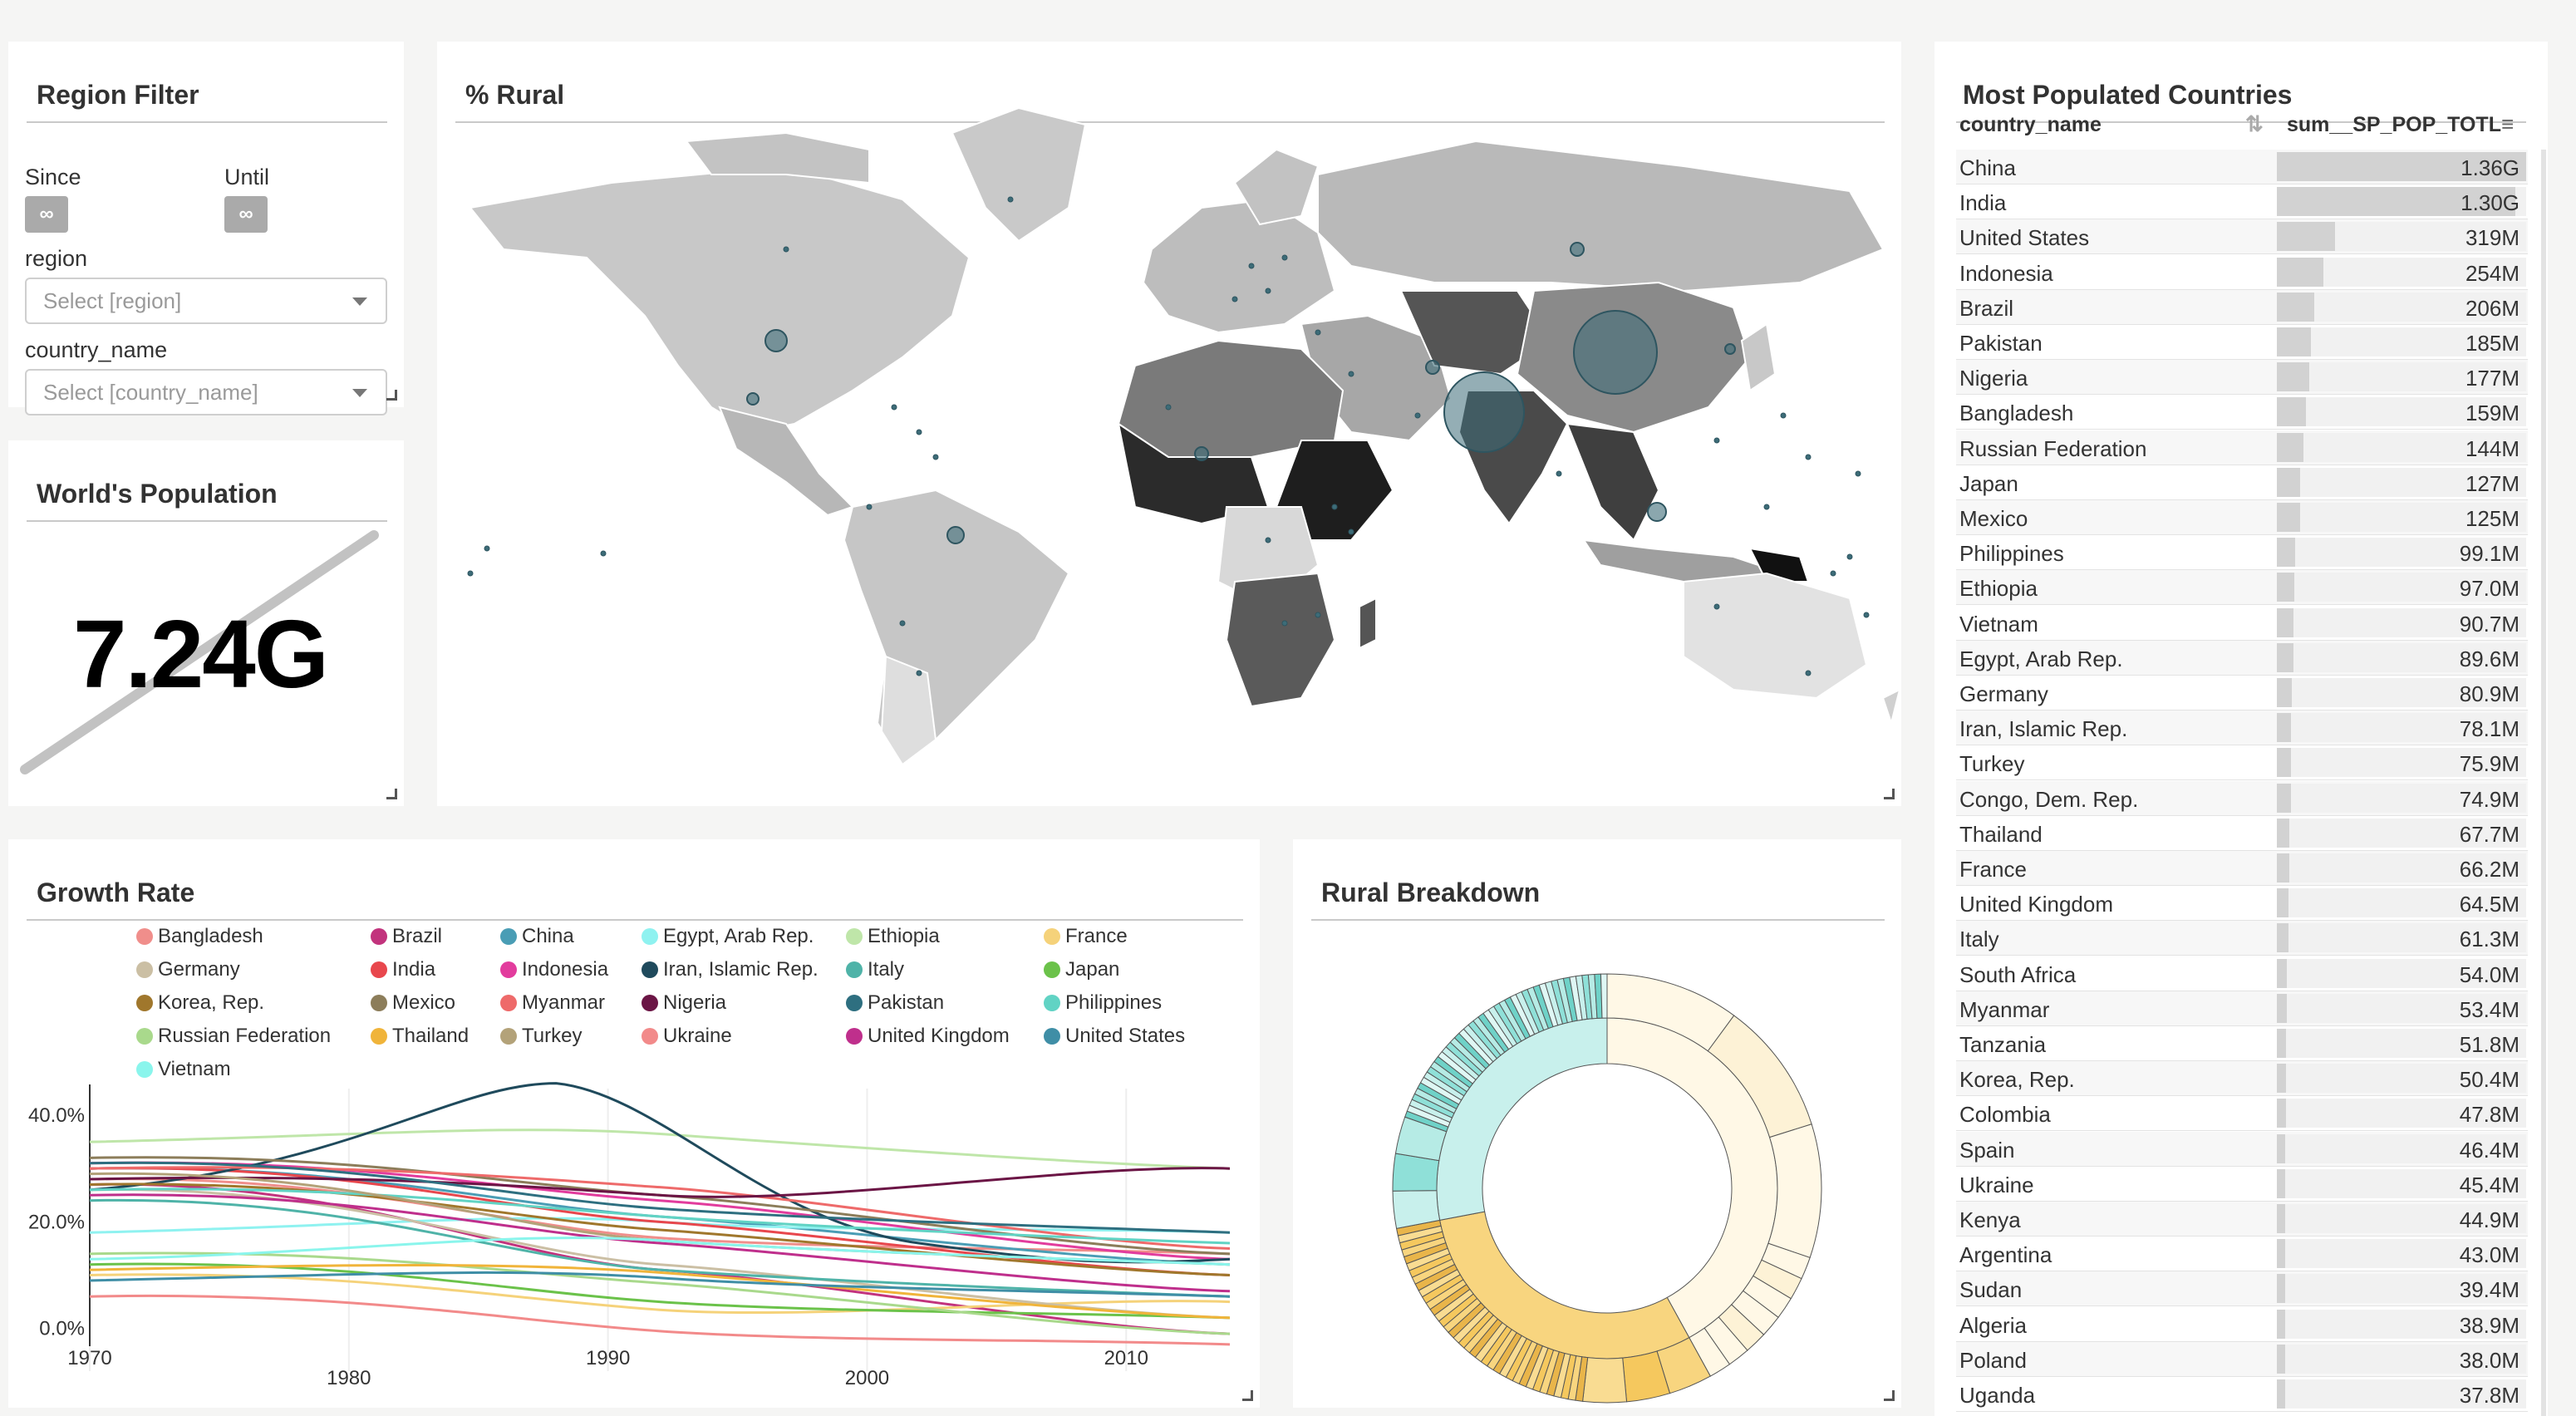 The height and width of the screenshot is (1416, 2576). I want to click on legend-item: Egypt, Arab Rep., so click(728, 936).